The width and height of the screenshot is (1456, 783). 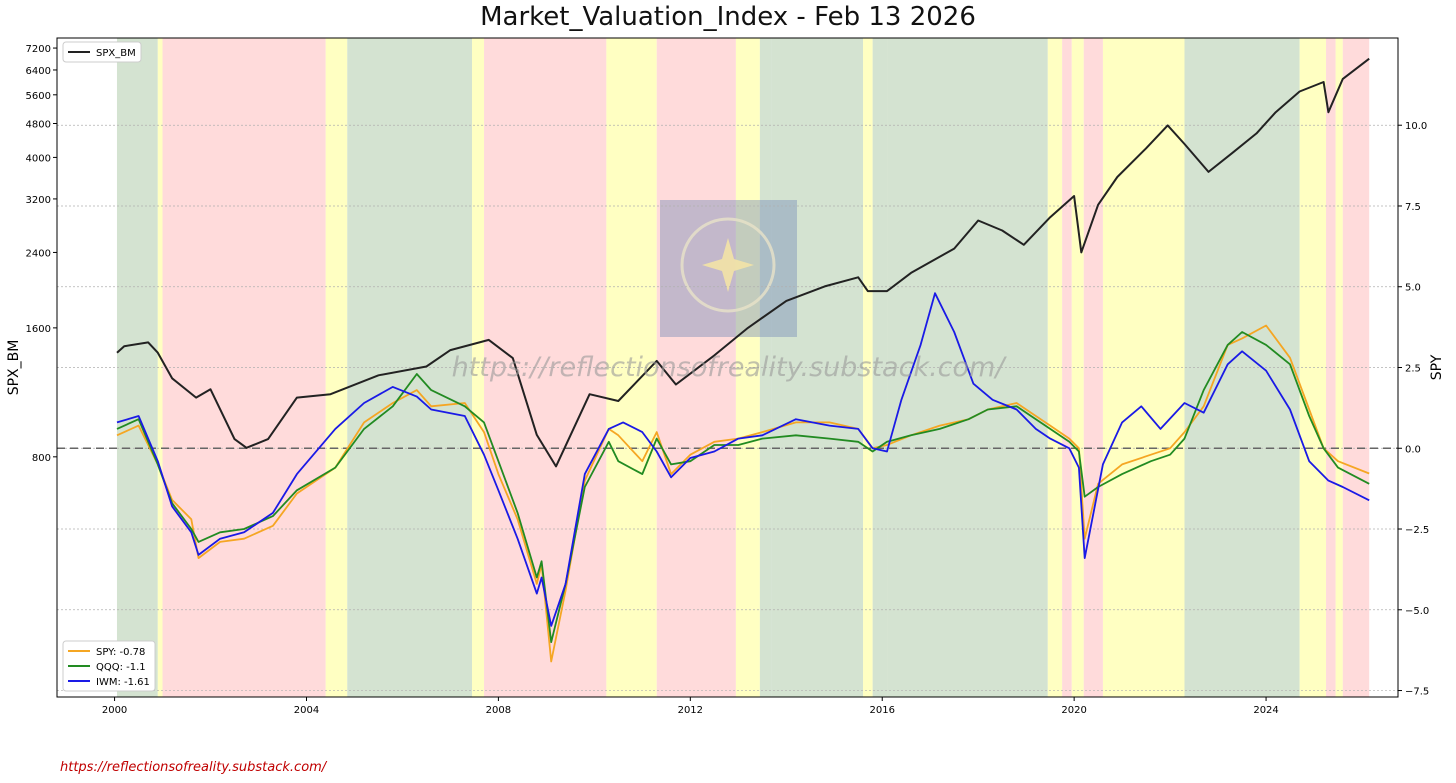 What do you see at coordinates (1416, 126) in the screenshot?
I see `y-right-tick-label: 10.0` at bounding box center [1416, 126].